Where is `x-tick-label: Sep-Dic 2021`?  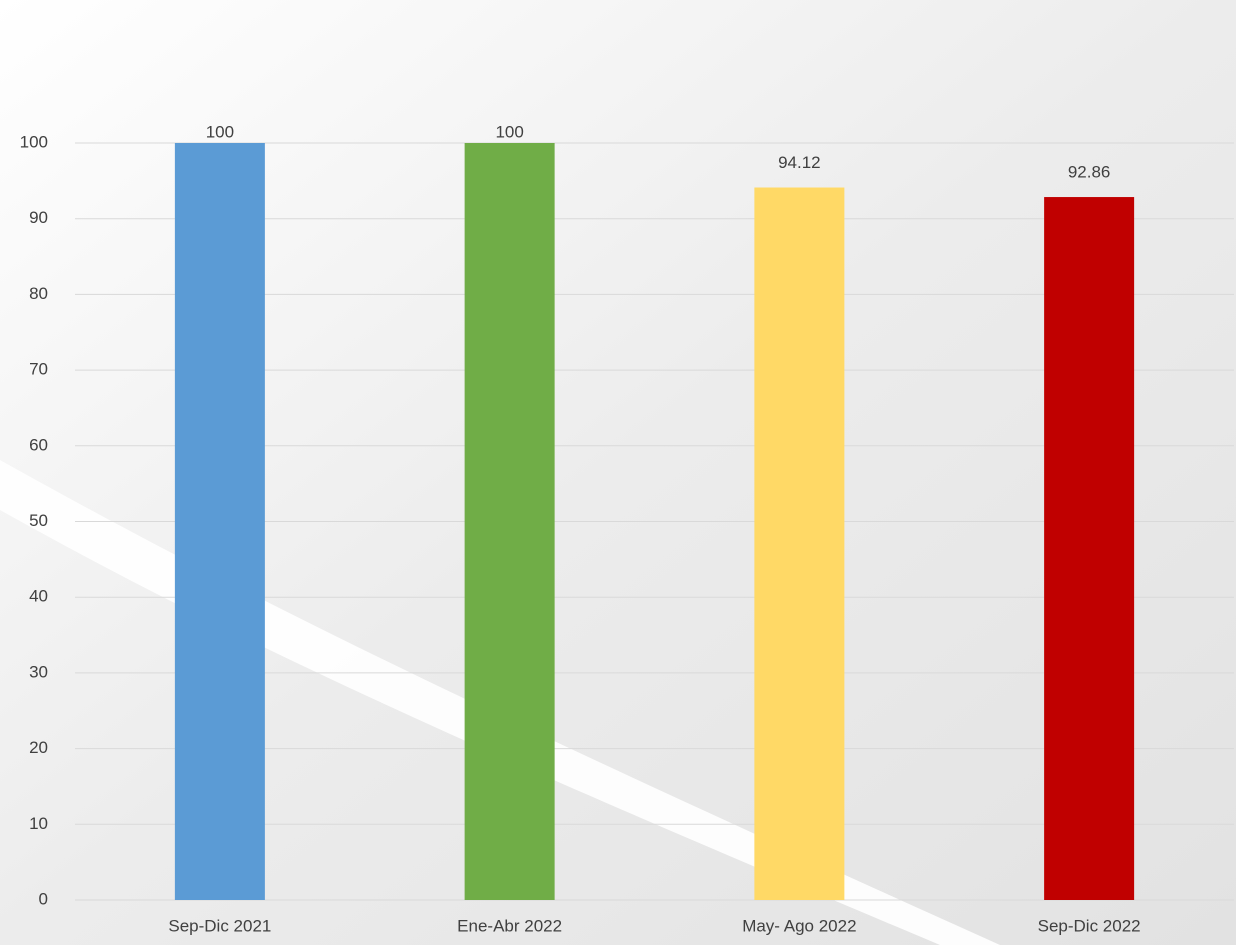
x-tick-label: Sep-Dic 2021 is located at coordinates (219, 925).